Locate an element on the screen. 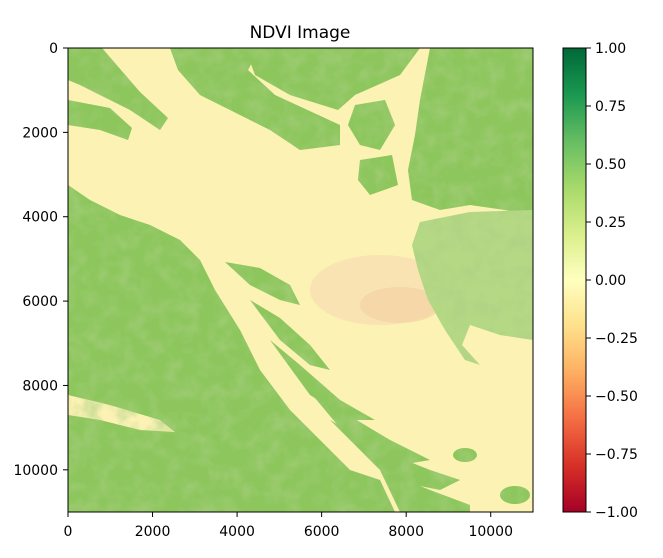 This screenshot has width=663, height=558. y-tick-label: 10000 is located at coordinates (35, 471).